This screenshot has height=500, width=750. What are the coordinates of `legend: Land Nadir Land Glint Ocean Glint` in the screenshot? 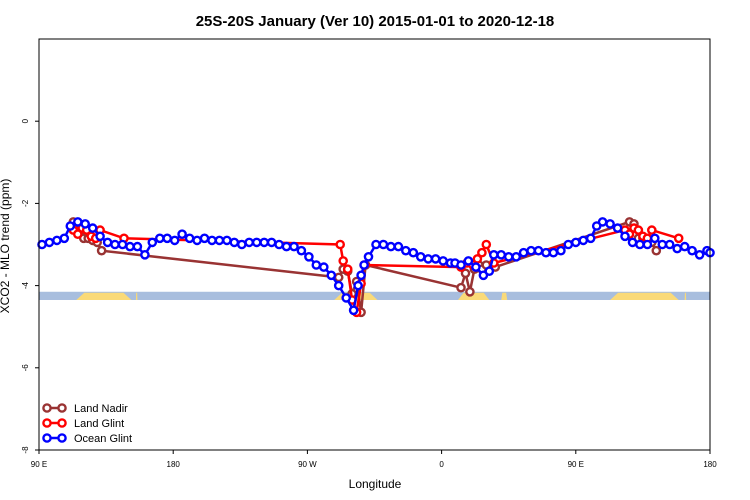 It's located at (87, 424).